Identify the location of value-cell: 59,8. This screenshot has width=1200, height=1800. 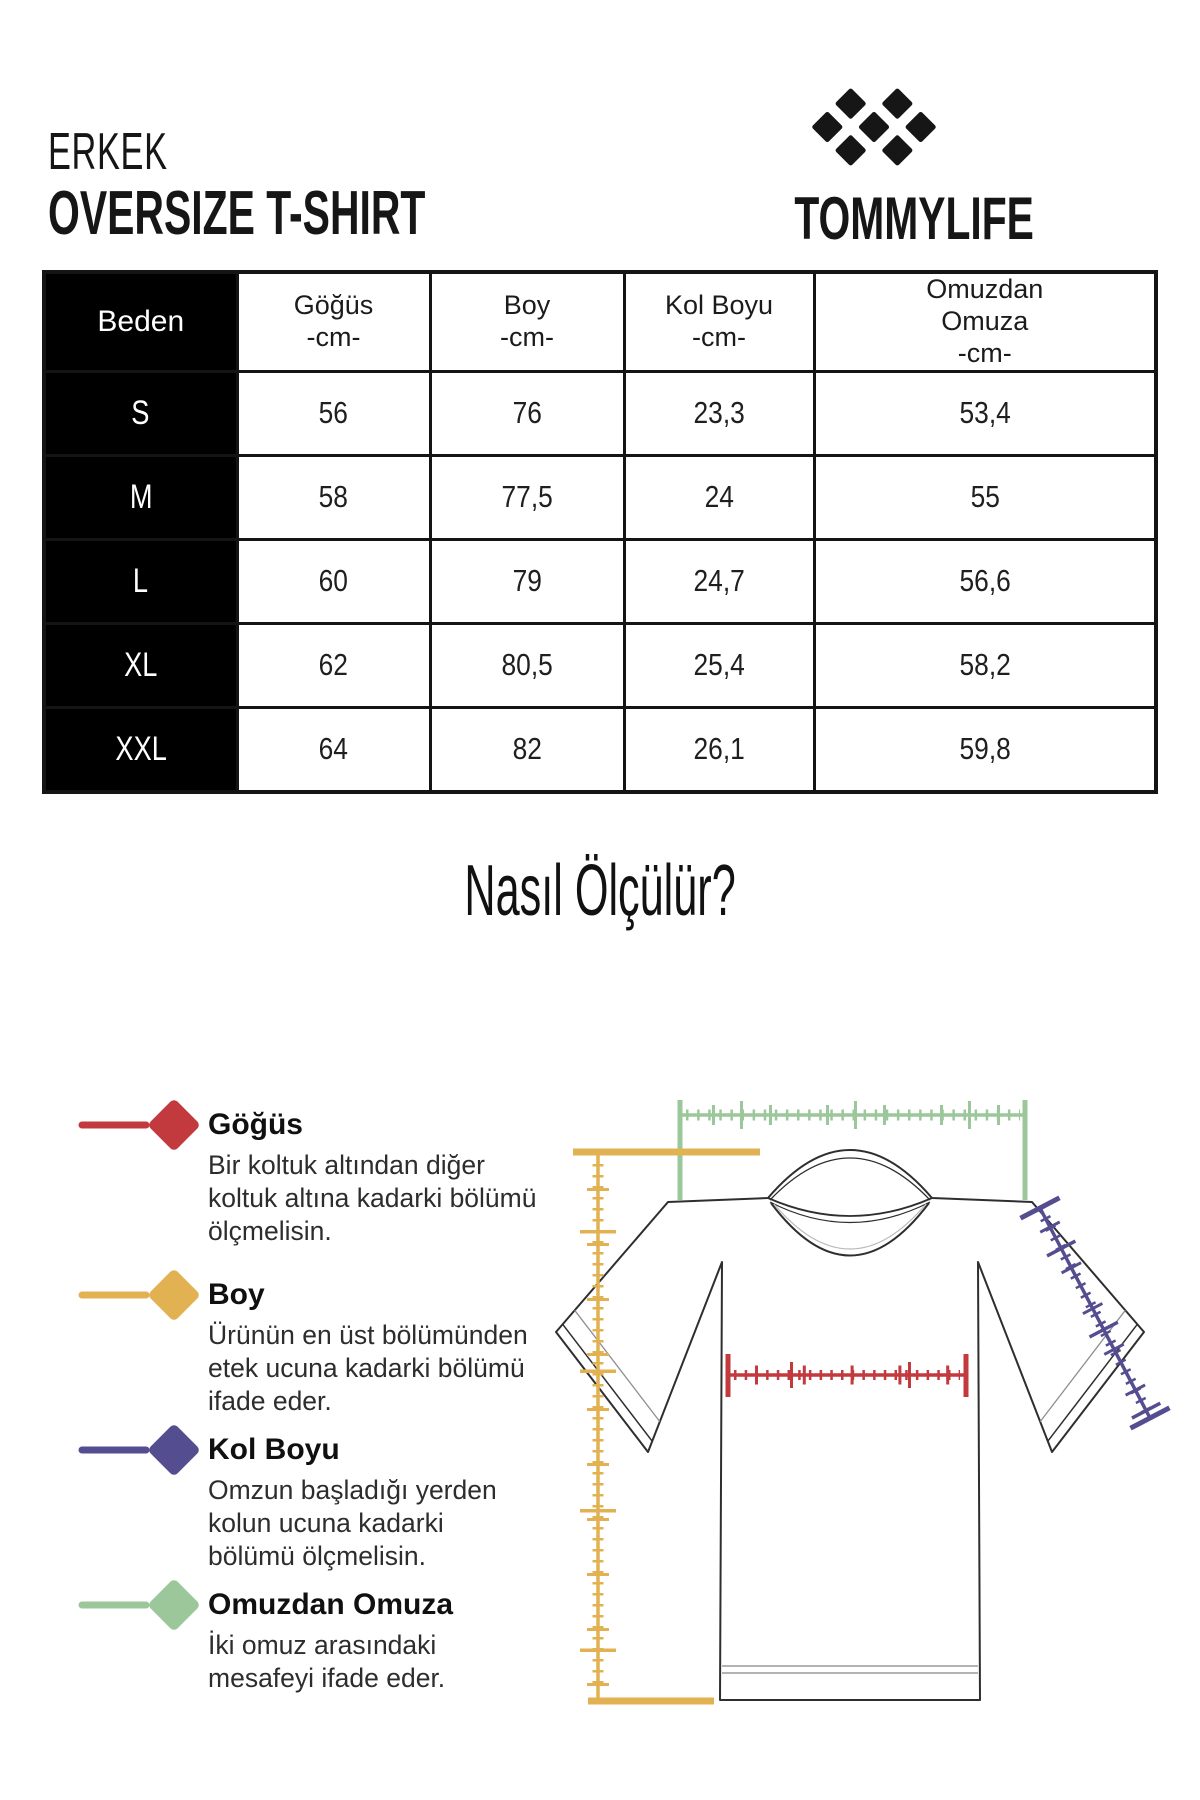
(985, 749).